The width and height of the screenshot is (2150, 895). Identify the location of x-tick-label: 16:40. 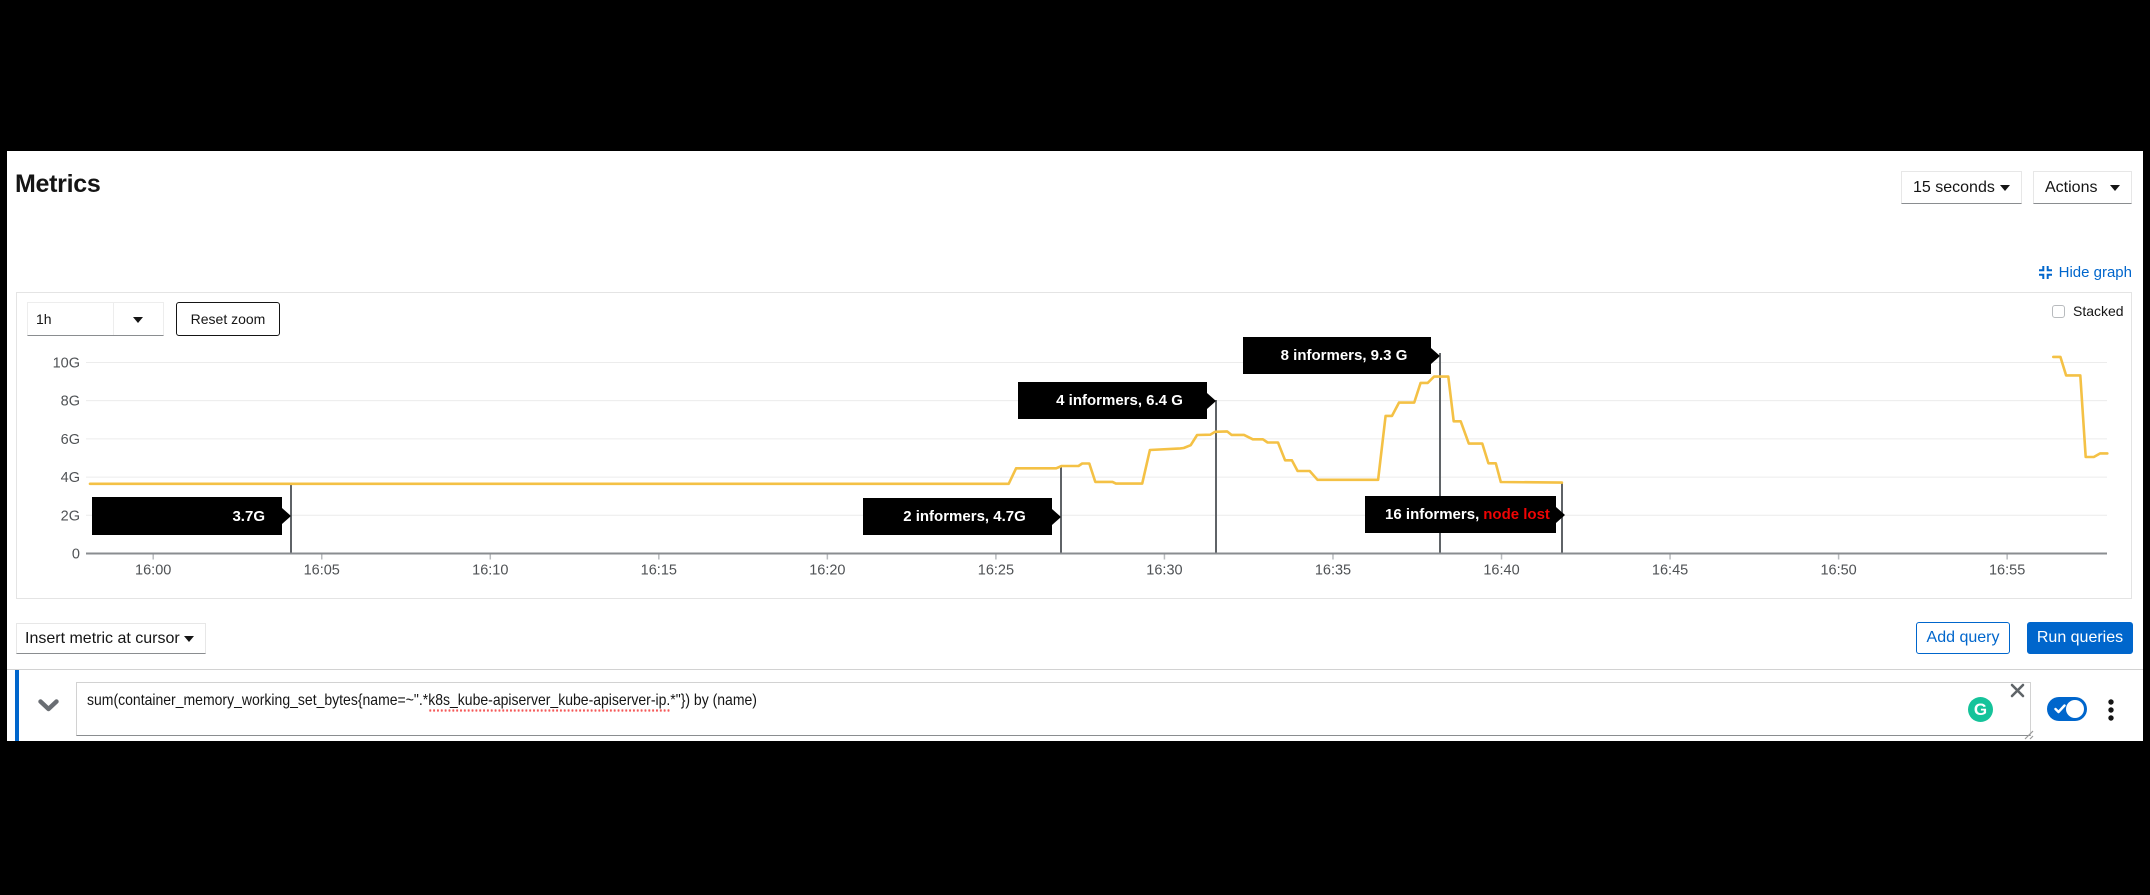
(1501, 571).